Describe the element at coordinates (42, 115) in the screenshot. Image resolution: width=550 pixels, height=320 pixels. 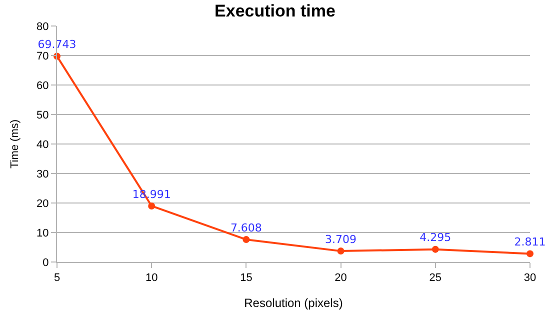
I see `y-tick-label: 50` at that location.